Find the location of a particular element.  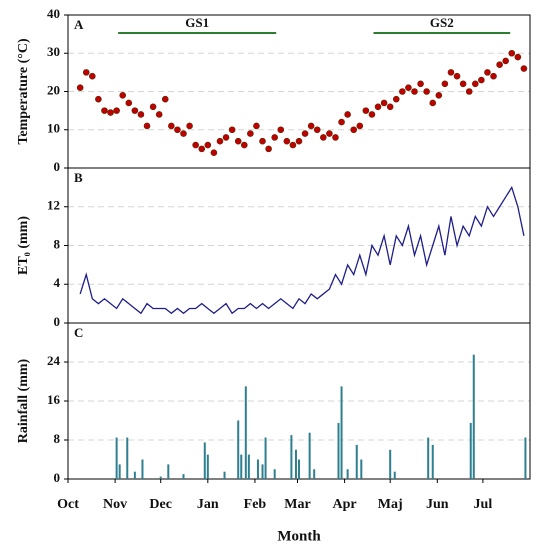

x-tick-label: Maj is located at coordinates (390, 504).